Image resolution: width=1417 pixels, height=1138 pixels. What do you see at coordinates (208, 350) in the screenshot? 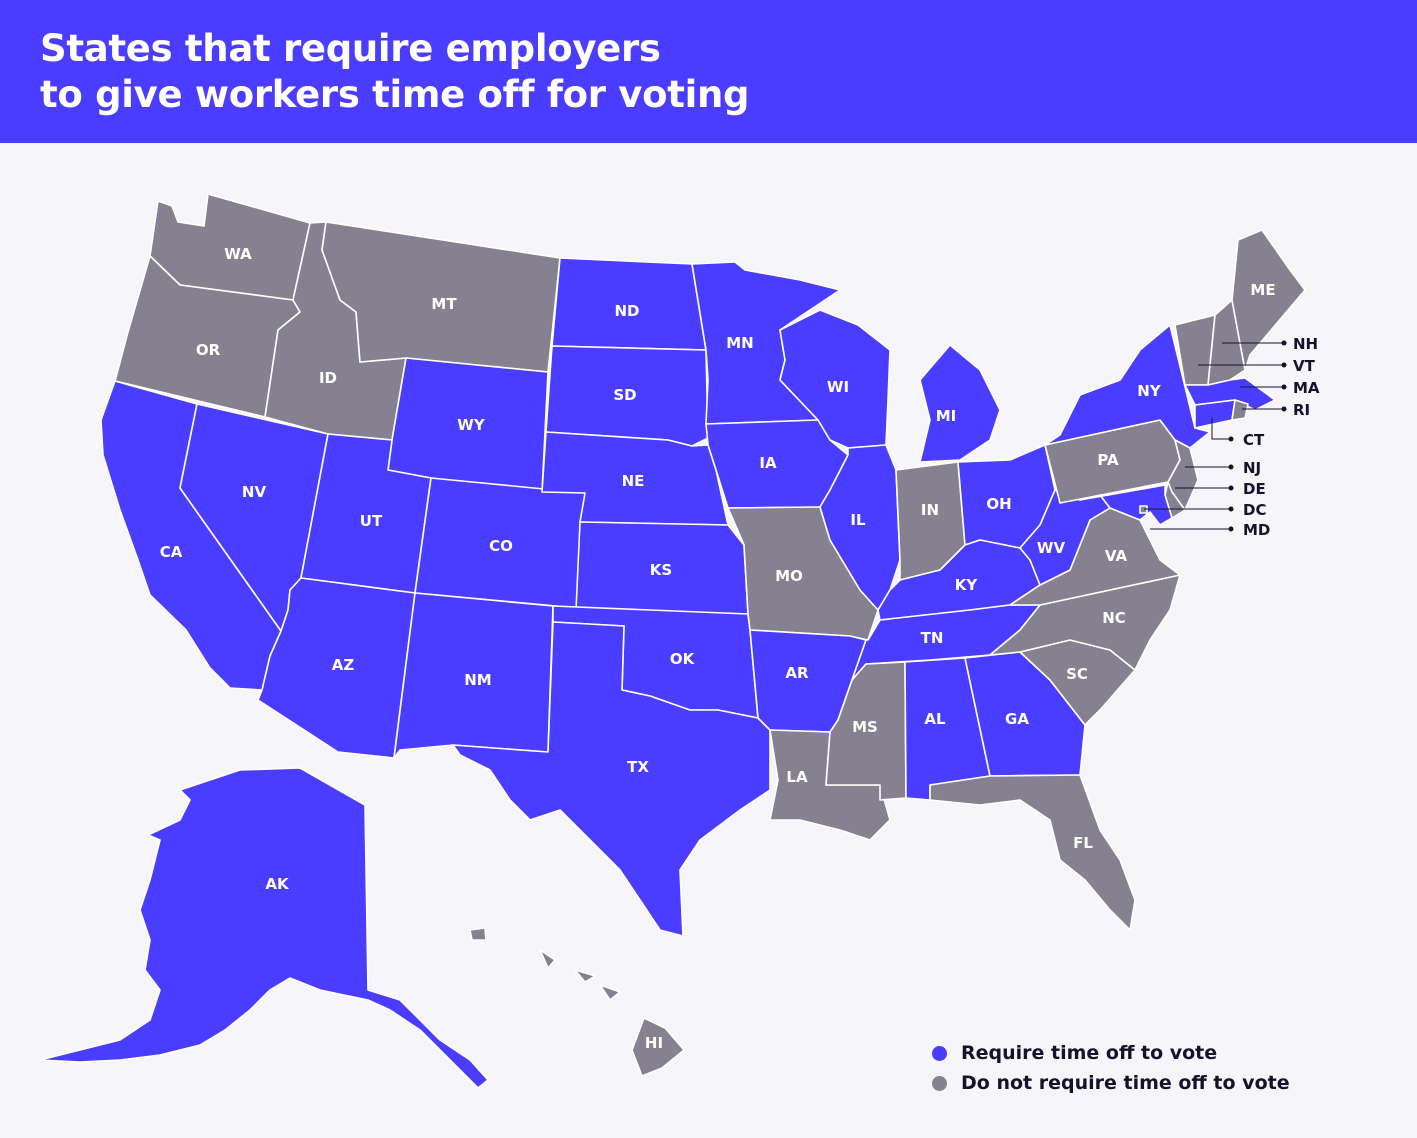
I see `state-label-OR: OR` at bounding box center [208, 350].